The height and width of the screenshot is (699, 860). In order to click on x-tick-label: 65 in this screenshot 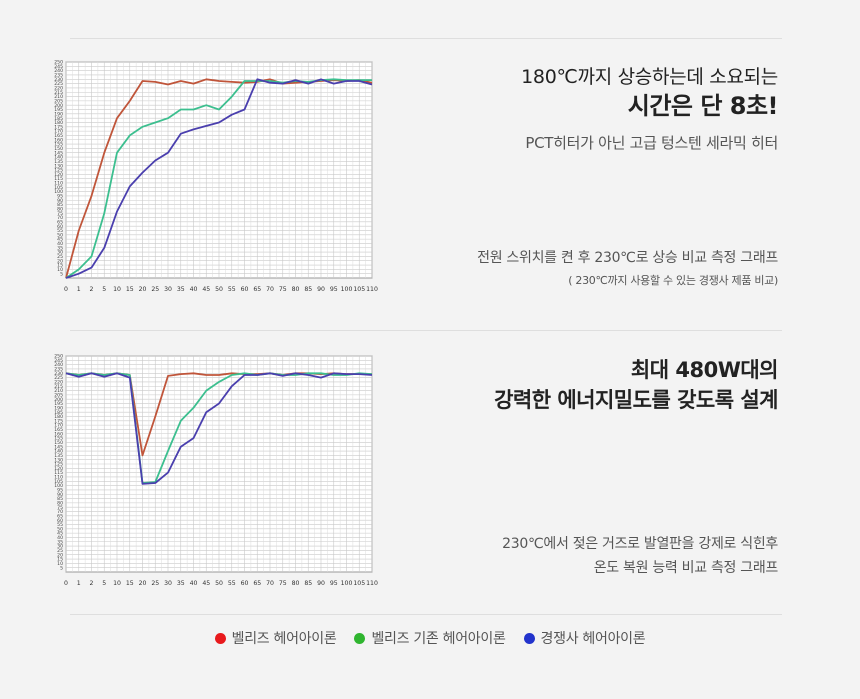, I will do `click(257, 583)`.